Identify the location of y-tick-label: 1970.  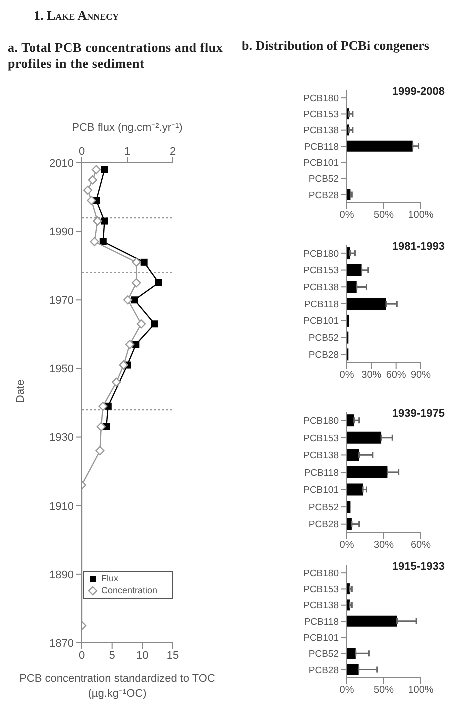
(62, 301).